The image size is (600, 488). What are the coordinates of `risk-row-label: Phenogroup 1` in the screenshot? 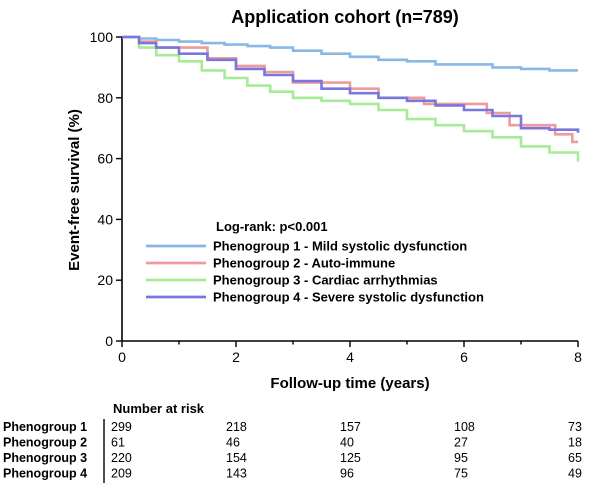 It's located at (45, 427).